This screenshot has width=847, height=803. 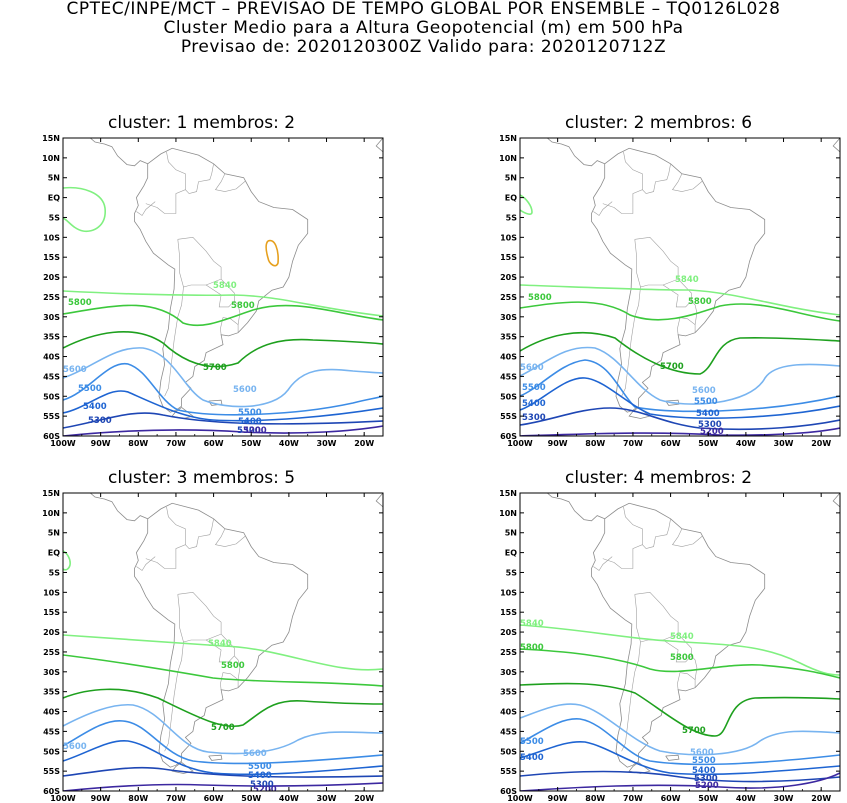 What do you see at coordinates (821, 443) in the screenshot?
I see `longitude-tick-label: 20W` at bounding box center [821, 443].